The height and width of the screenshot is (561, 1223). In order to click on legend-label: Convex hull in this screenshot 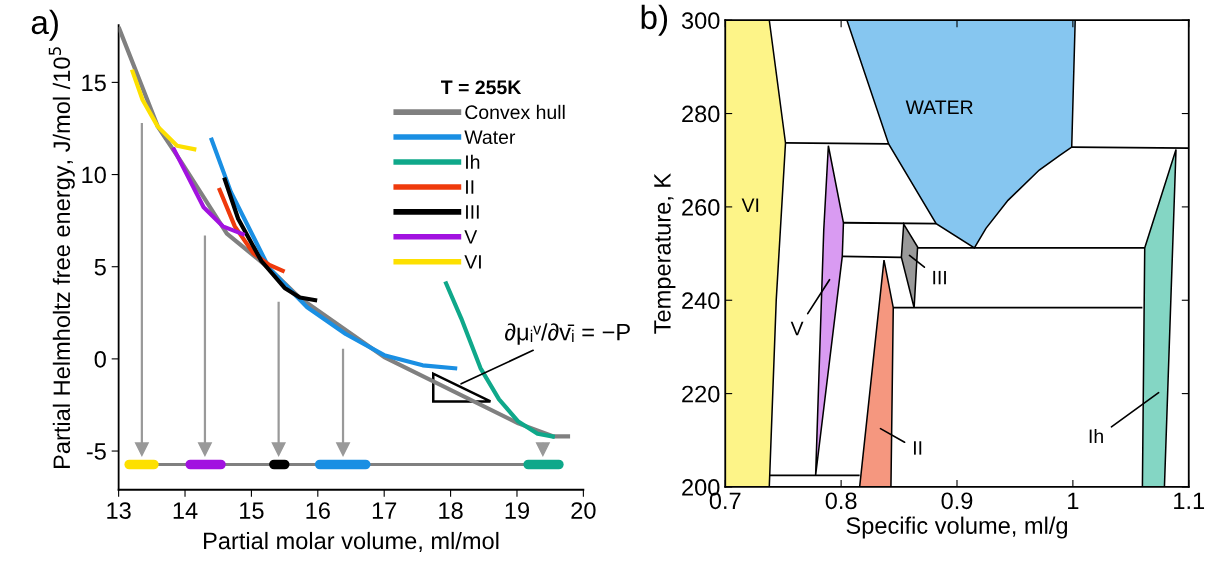, I will do `click(515, 112)`.